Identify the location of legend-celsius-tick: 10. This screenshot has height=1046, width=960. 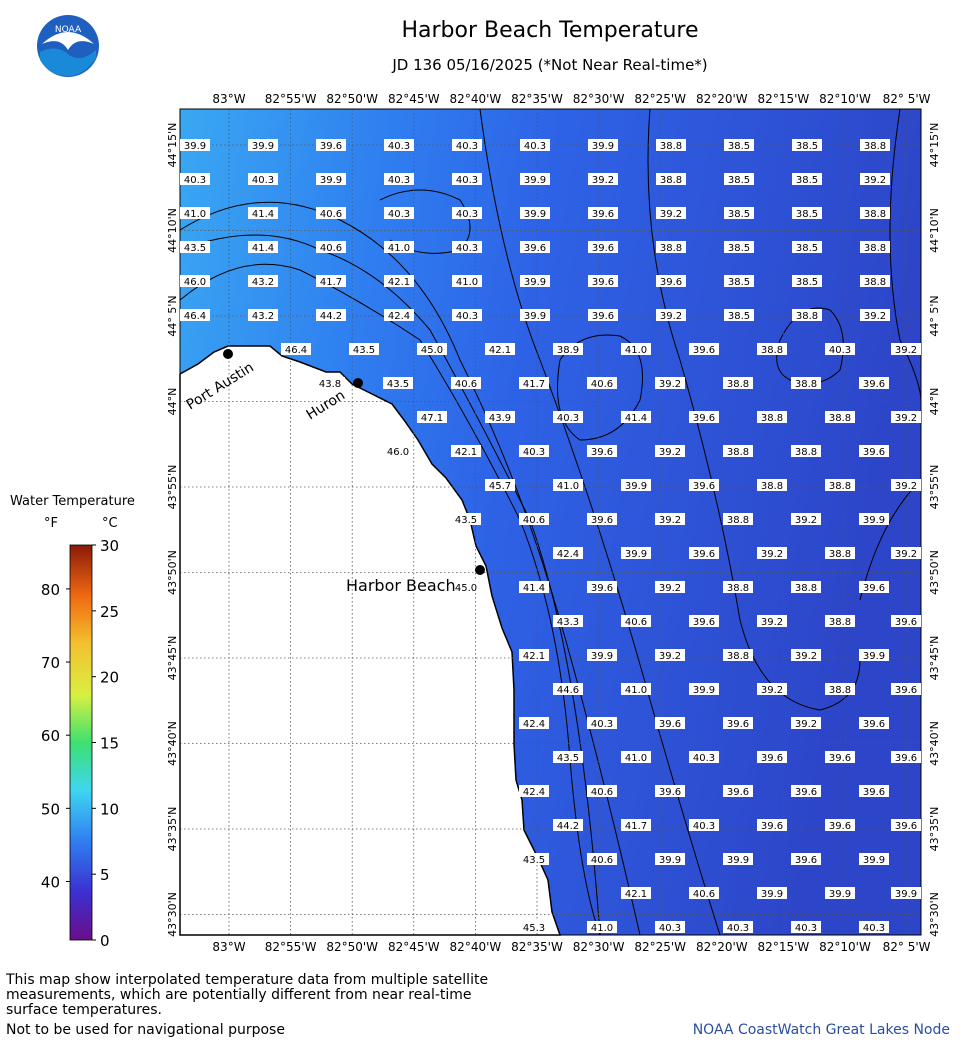
(109, 809).